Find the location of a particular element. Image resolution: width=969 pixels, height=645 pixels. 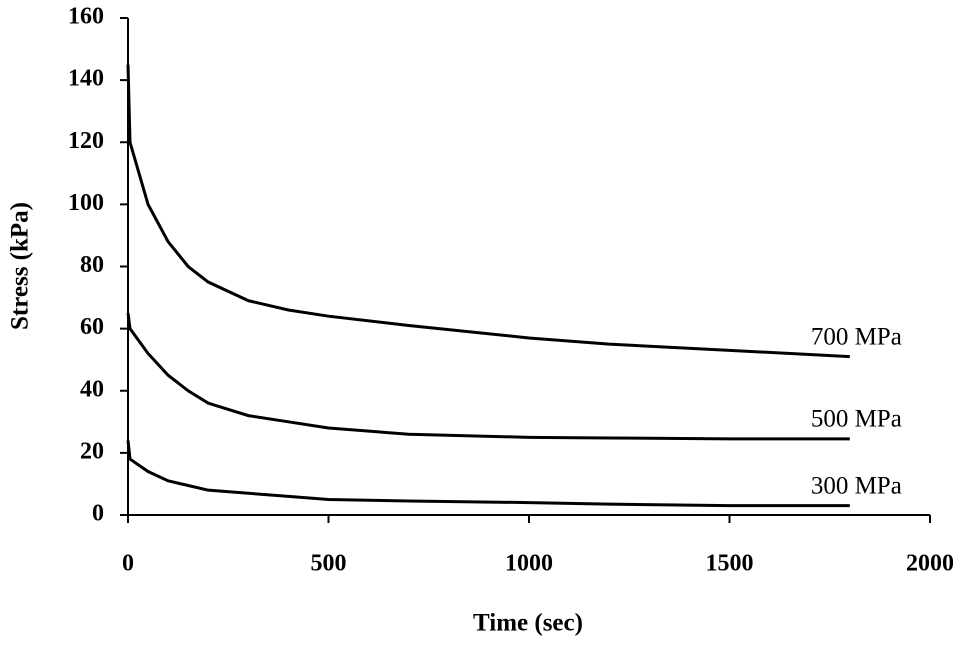

x-tick-label: 1000 is located at coordinates (529, 564).